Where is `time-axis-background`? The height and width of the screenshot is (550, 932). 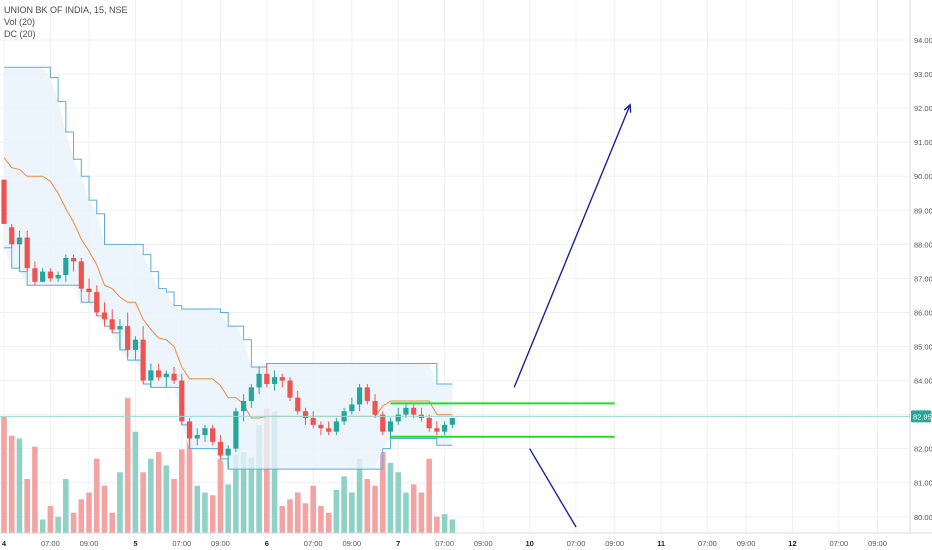
time-axis-background is located at coordinates (466, 541).